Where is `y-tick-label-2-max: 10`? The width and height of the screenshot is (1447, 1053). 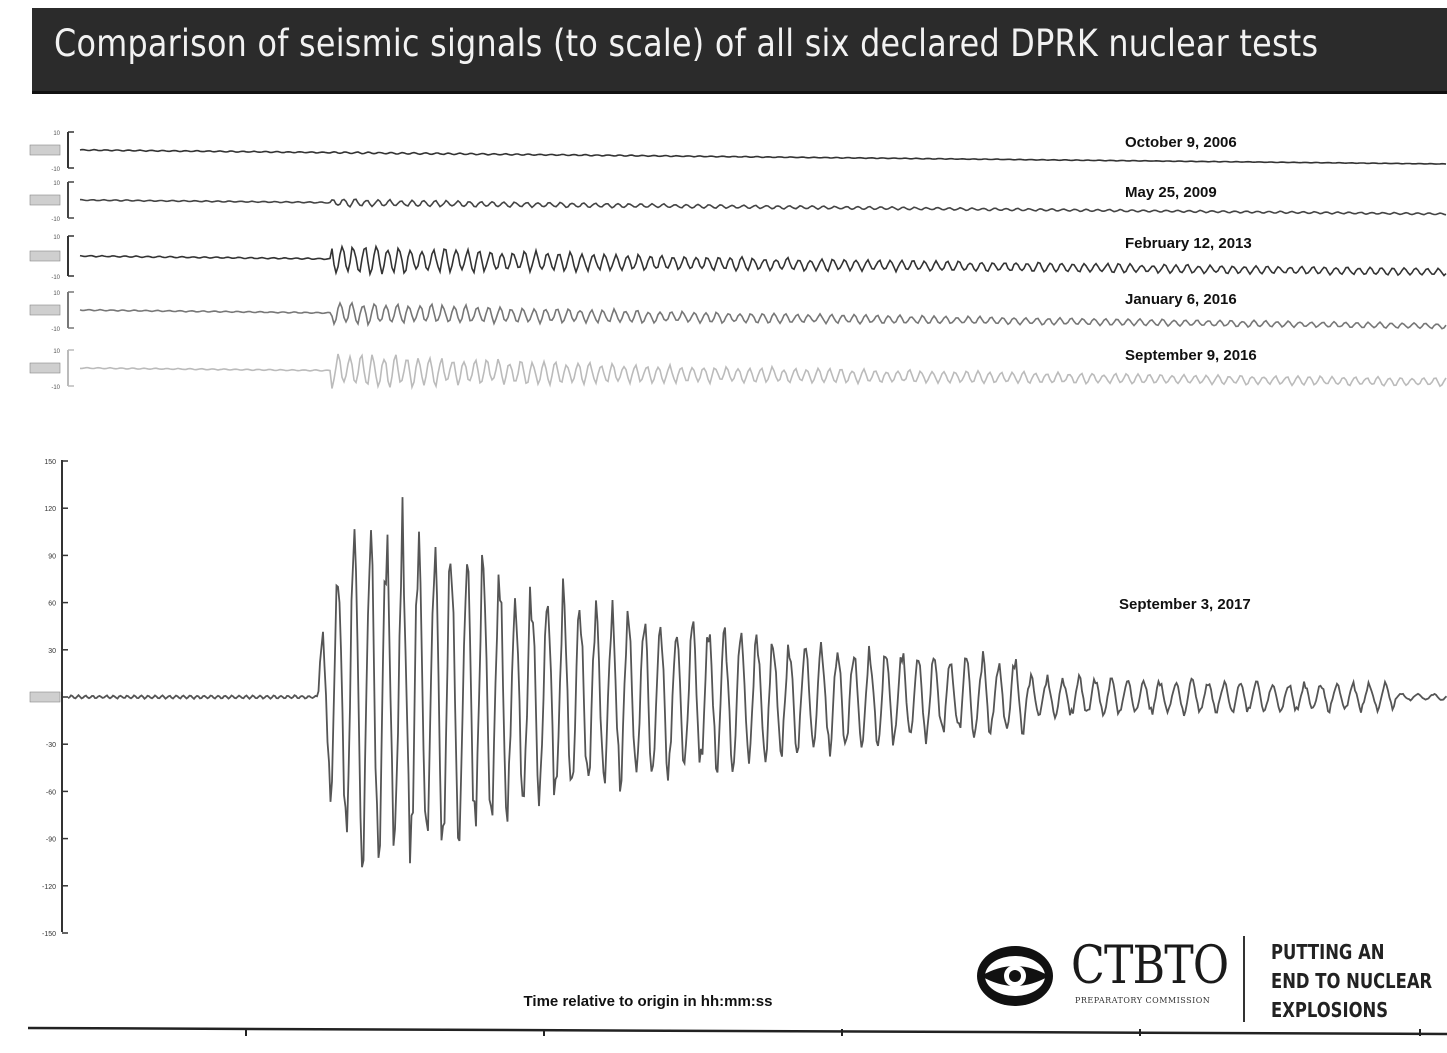
y-tick-label-2-max: 10 is located at coordinates (56, 238).